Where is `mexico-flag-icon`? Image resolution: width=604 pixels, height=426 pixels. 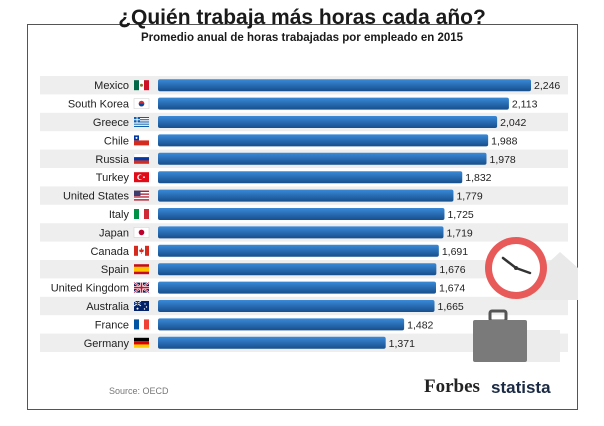 mexico-flag-icon is located at coordinates (141, 85).